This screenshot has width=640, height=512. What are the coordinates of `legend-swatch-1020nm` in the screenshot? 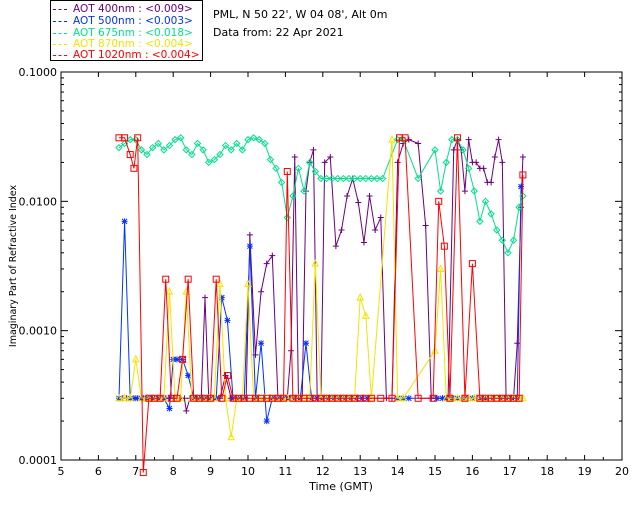 It's located at (60, 55).